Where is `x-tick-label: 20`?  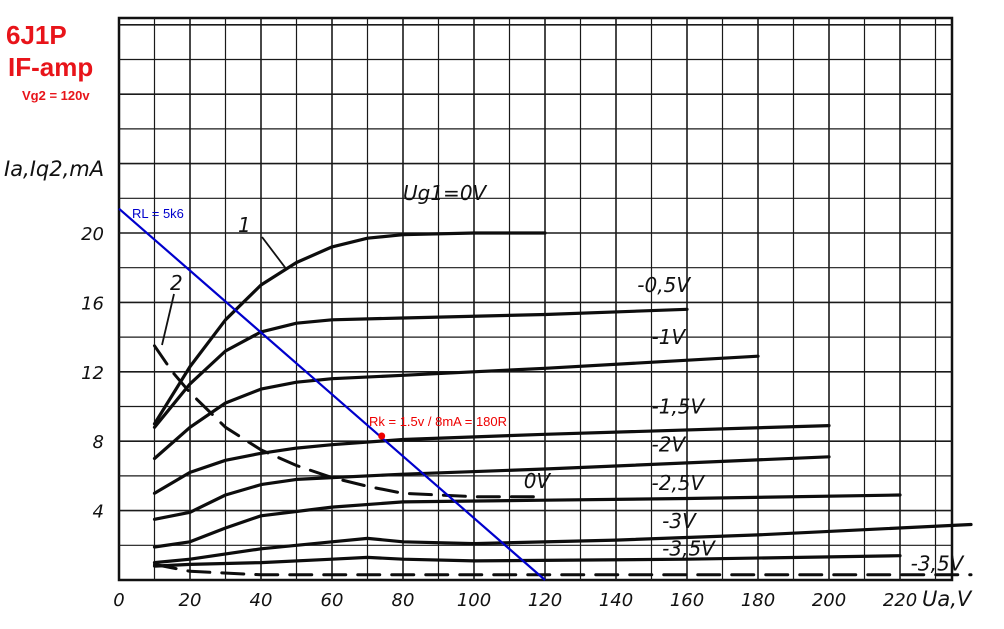 x-tick-label: 20 is located at coordinates (190, 600).